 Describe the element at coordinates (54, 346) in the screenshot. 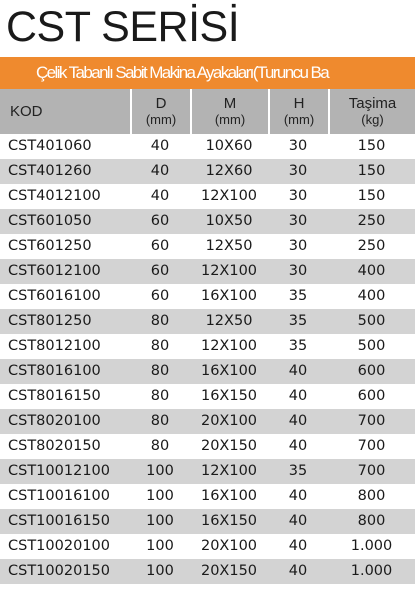

I see `cell-kod: CST8012100` at that location.